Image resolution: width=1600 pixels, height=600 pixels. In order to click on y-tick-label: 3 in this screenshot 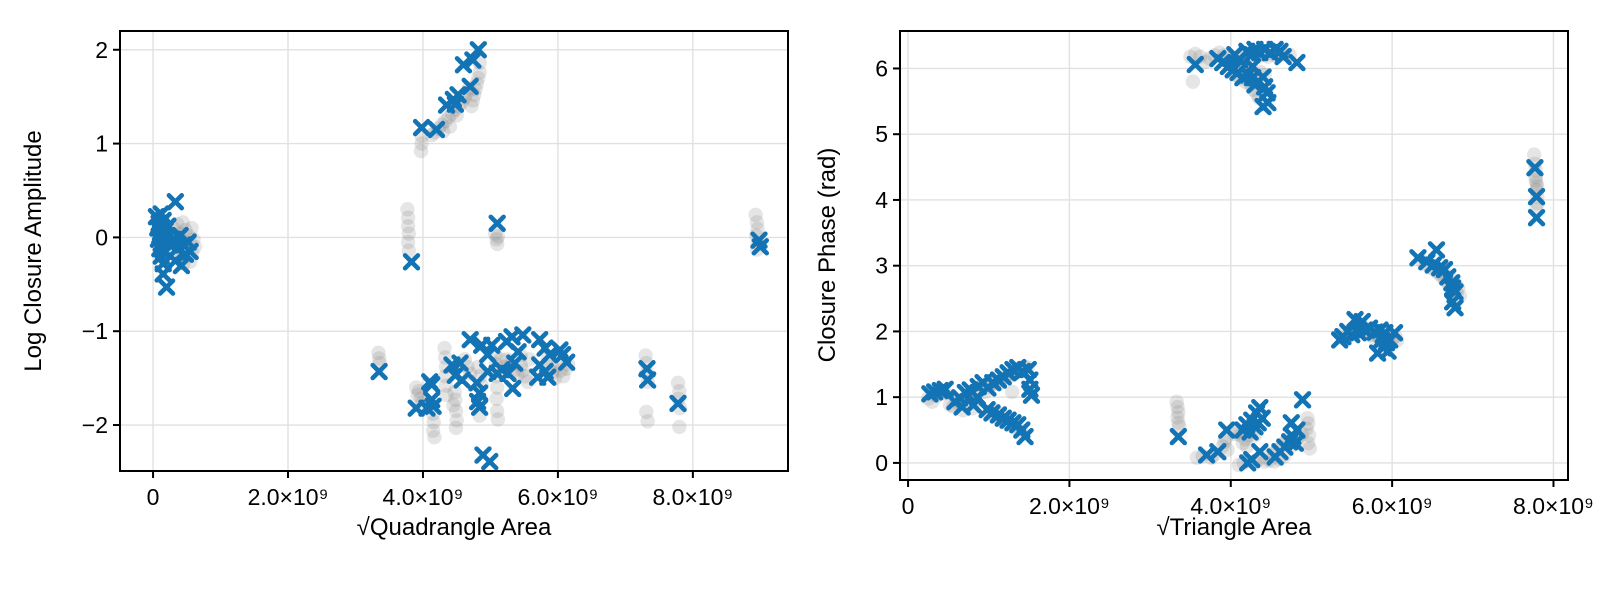, I will do `click(881, 266)`.